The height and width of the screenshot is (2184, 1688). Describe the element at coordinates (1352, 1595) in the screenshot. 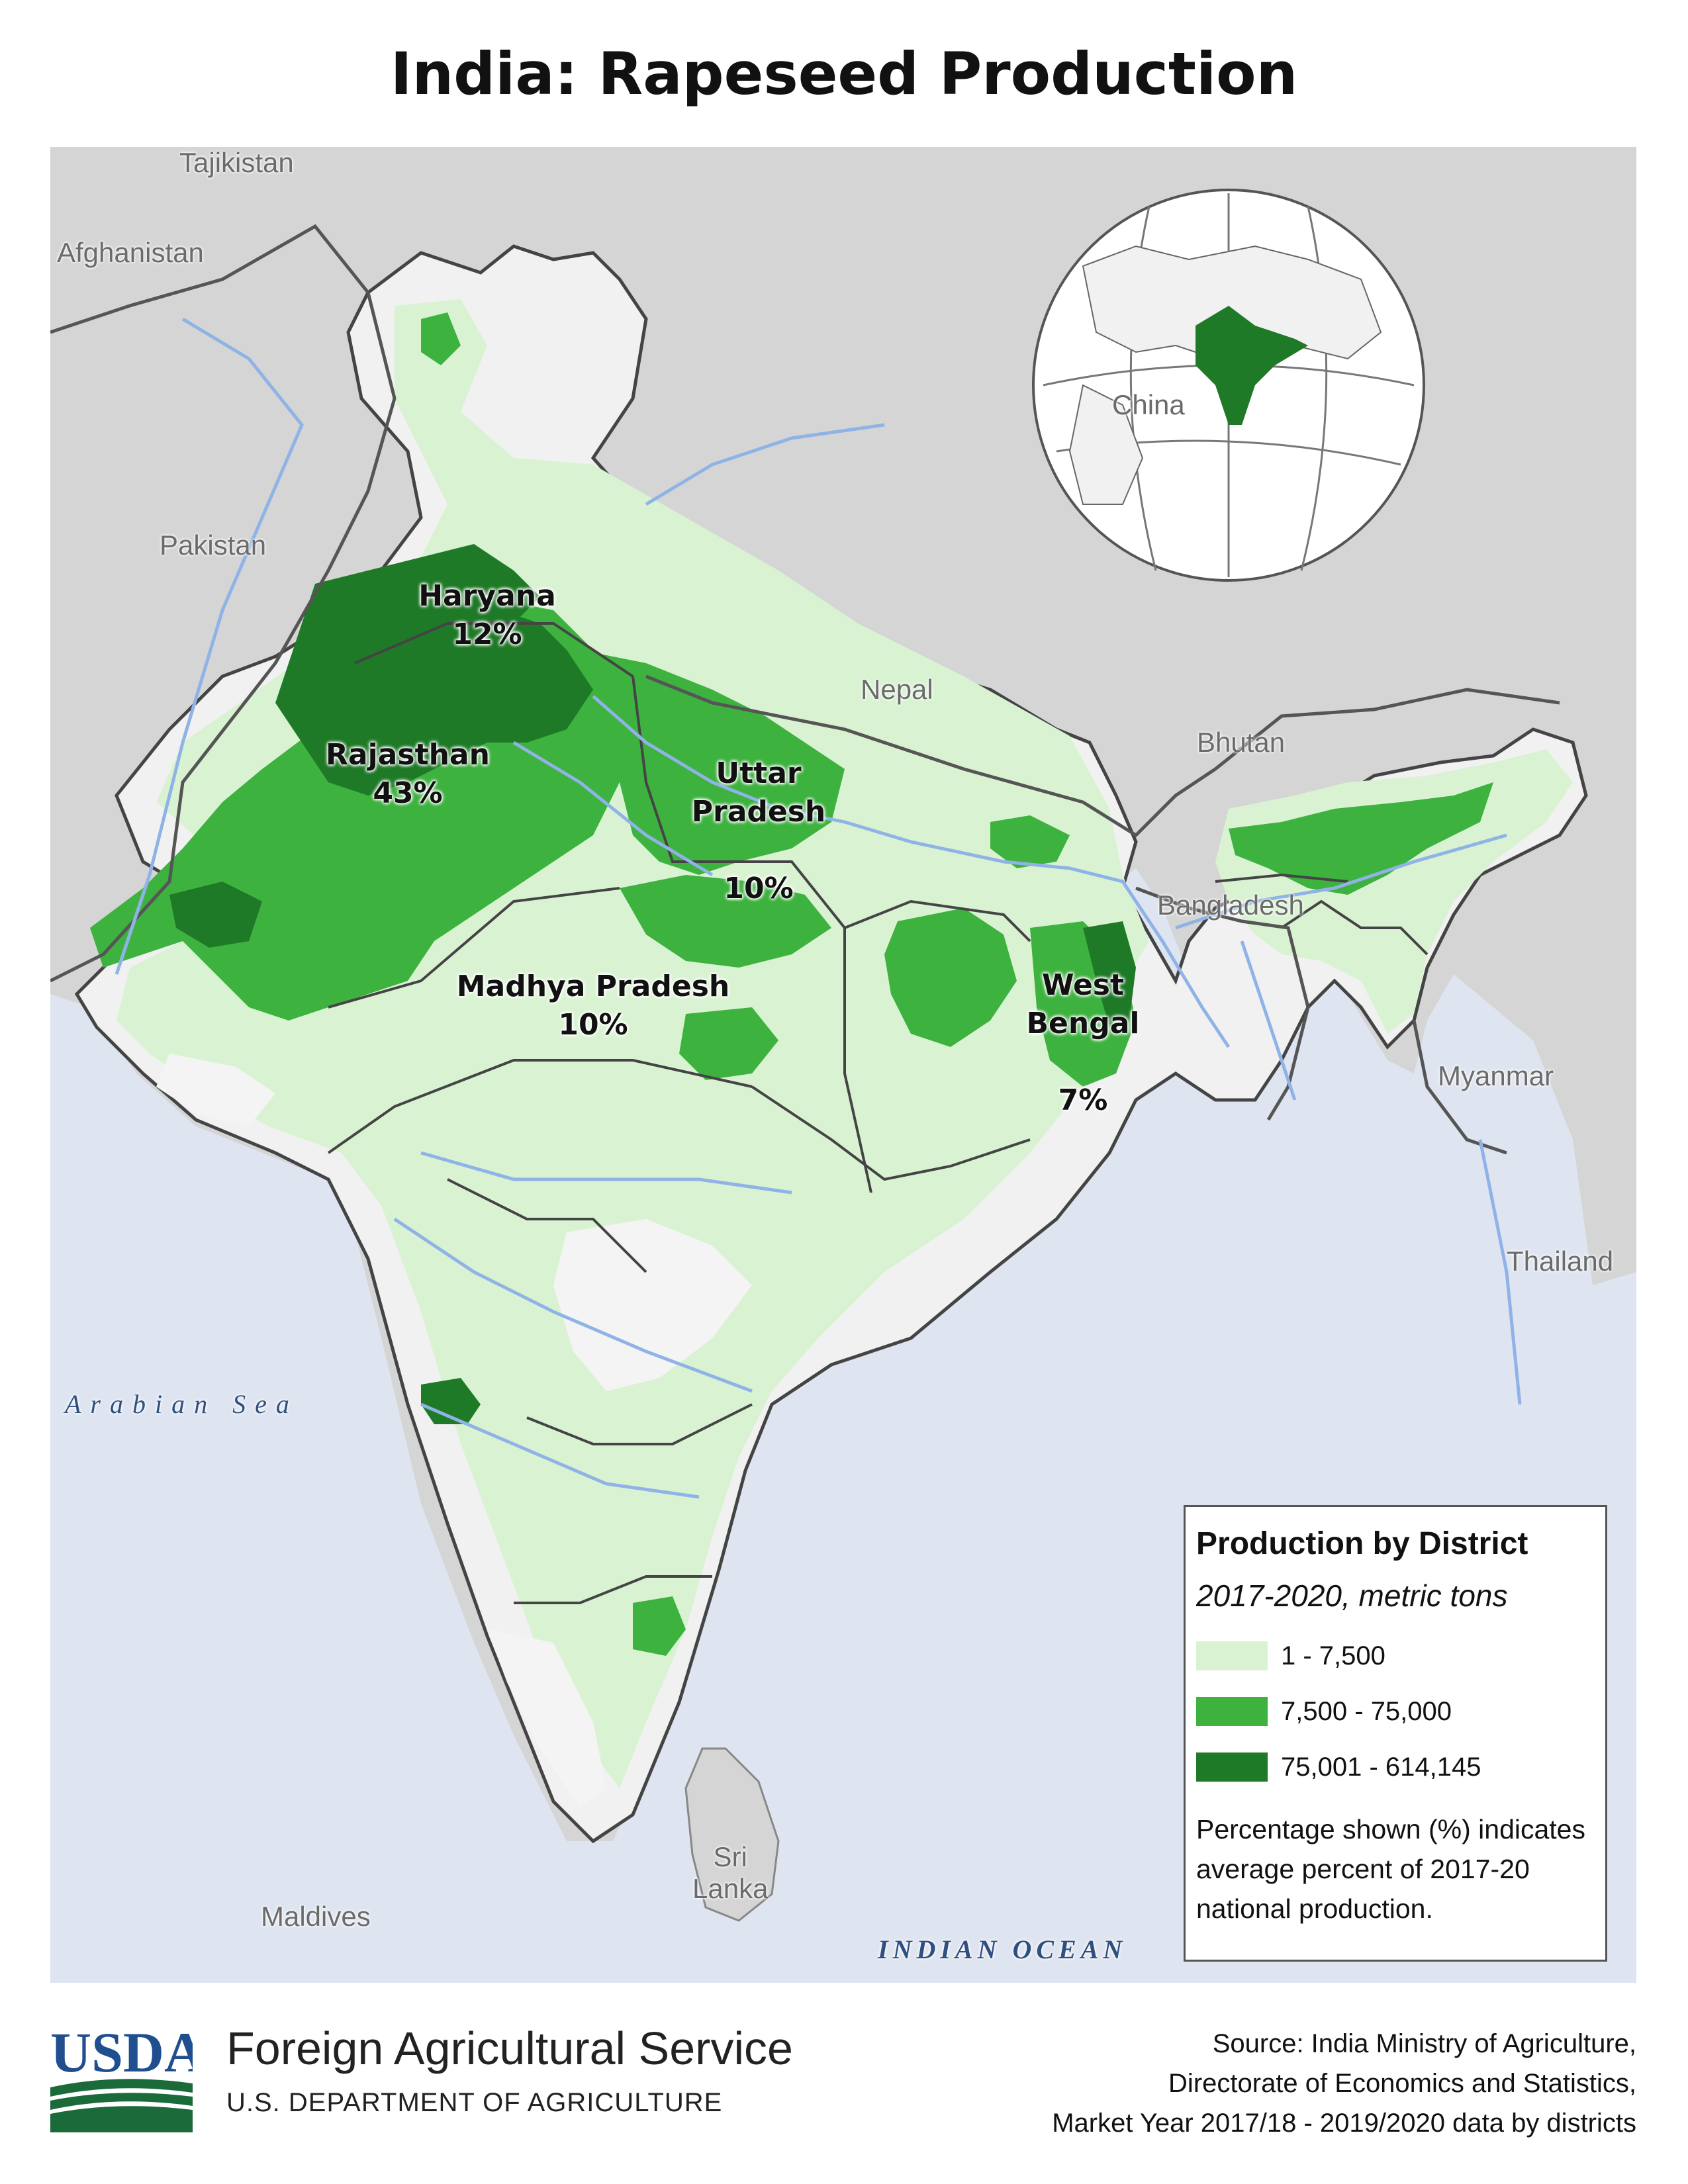

I see `legend-subtitle: 2017-2020, metric tons` at that location.